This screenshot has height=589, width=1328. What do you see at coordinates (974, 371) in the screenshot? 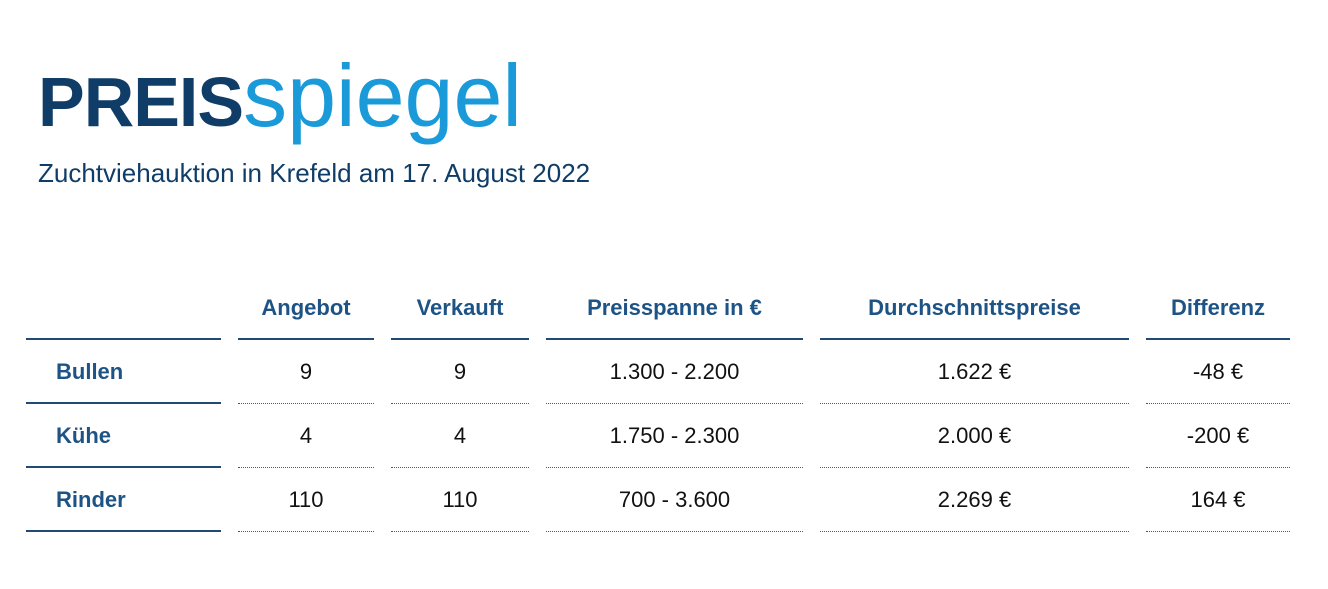
I see `table-cell: 1.622 €` at bounding box center [974, 371].